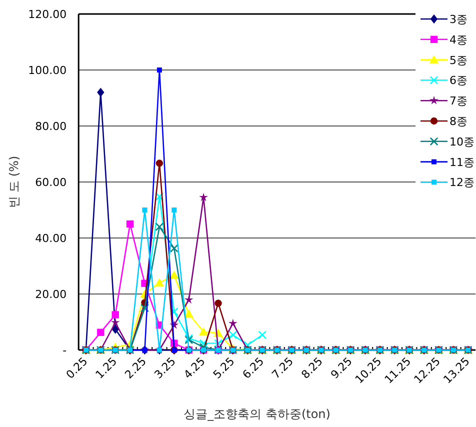 The height and width of the screenshot is (427, 476). What do you see at coordinates (459, 101) in the screenshot?
I see `legend-label: 7종` at bounding box center [459, 101].